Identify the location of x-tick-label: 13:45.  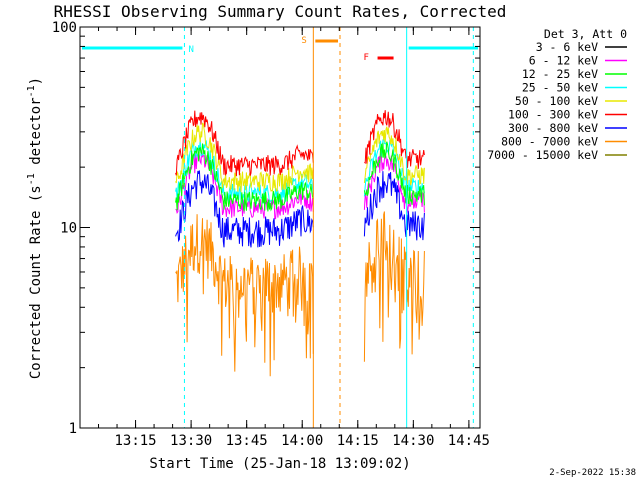
(247, 441).